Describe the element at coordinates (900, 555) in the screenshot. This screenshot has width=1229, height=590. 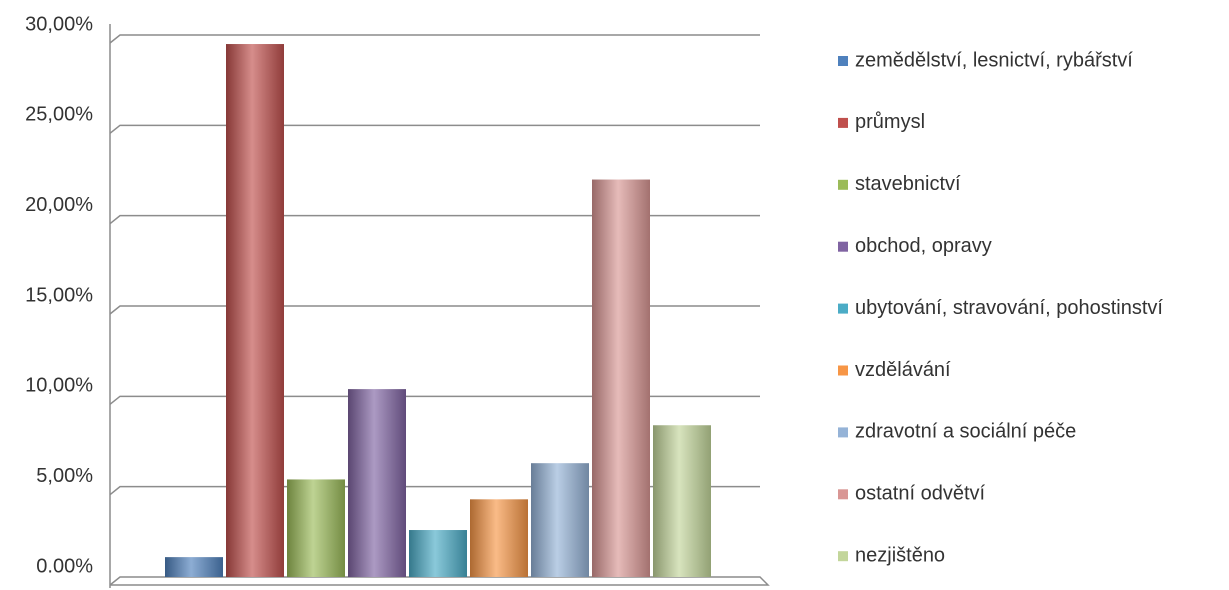
I see `legend-label: nezjištěno` at that location.